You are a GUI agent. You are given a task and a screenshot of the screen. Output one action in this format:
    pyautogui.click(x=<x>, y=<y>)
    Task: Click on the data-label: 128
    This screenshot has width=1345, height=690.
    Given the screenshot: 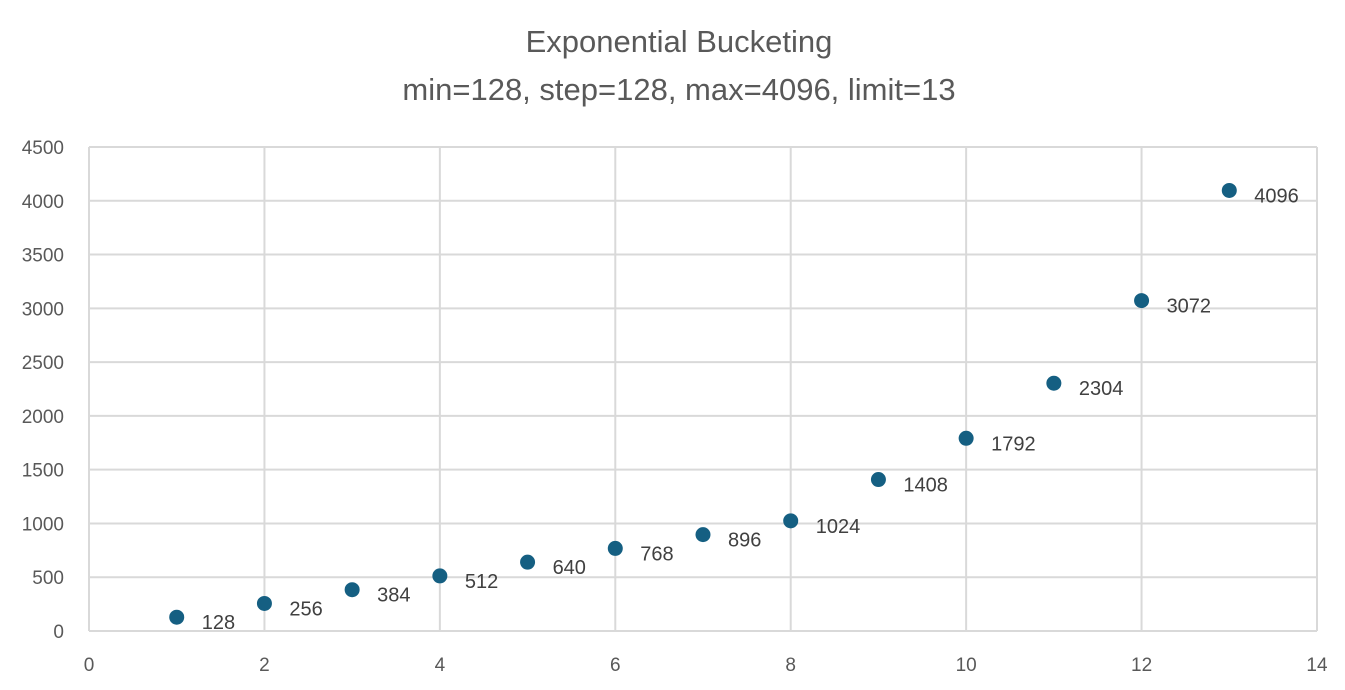 What is the action you would take?
    pyautogui.click(x=218, y=623)
    